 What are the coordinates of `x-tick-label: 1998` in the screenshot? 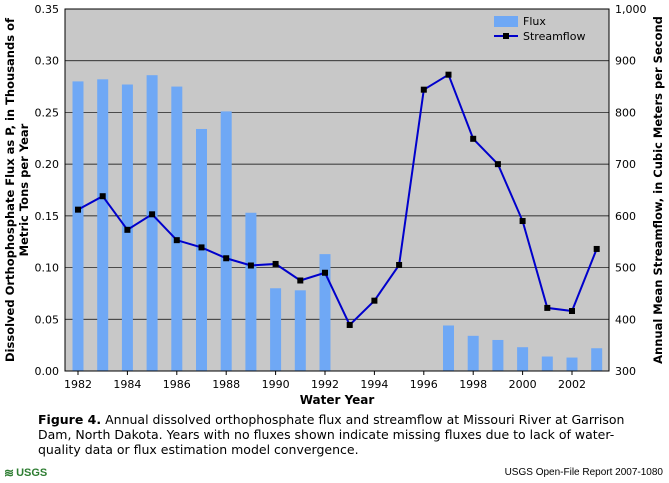 It's located at (473, 384).